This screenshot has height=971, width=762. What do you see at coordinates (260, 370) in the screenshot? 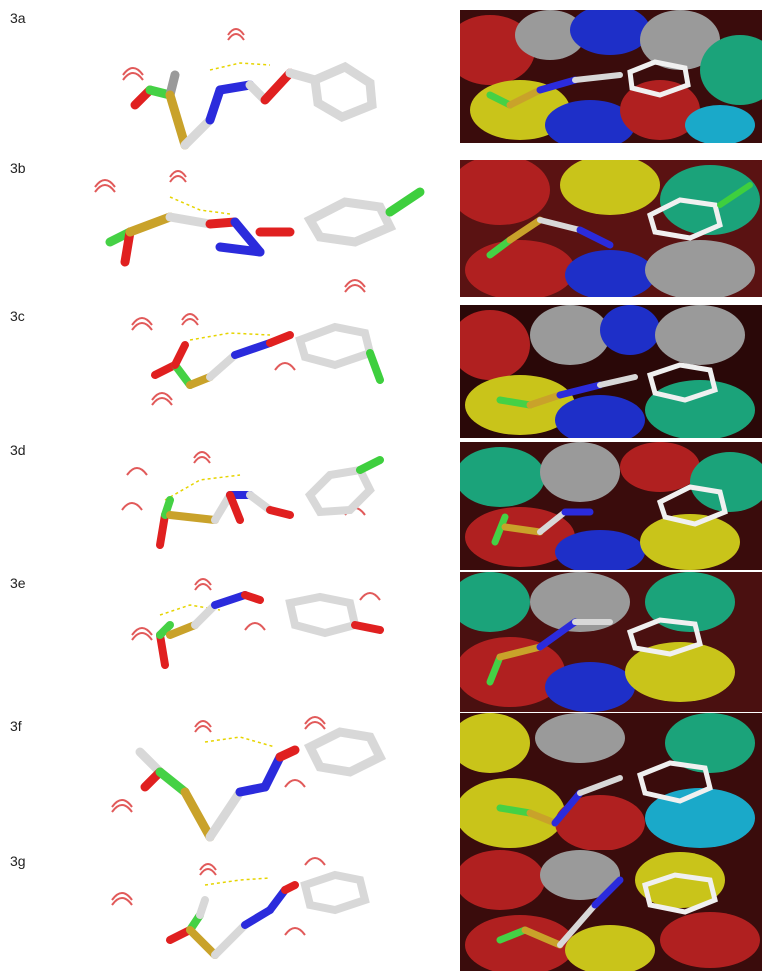
I see `interaction-diagram-3c` at bounding box center [260, 370].